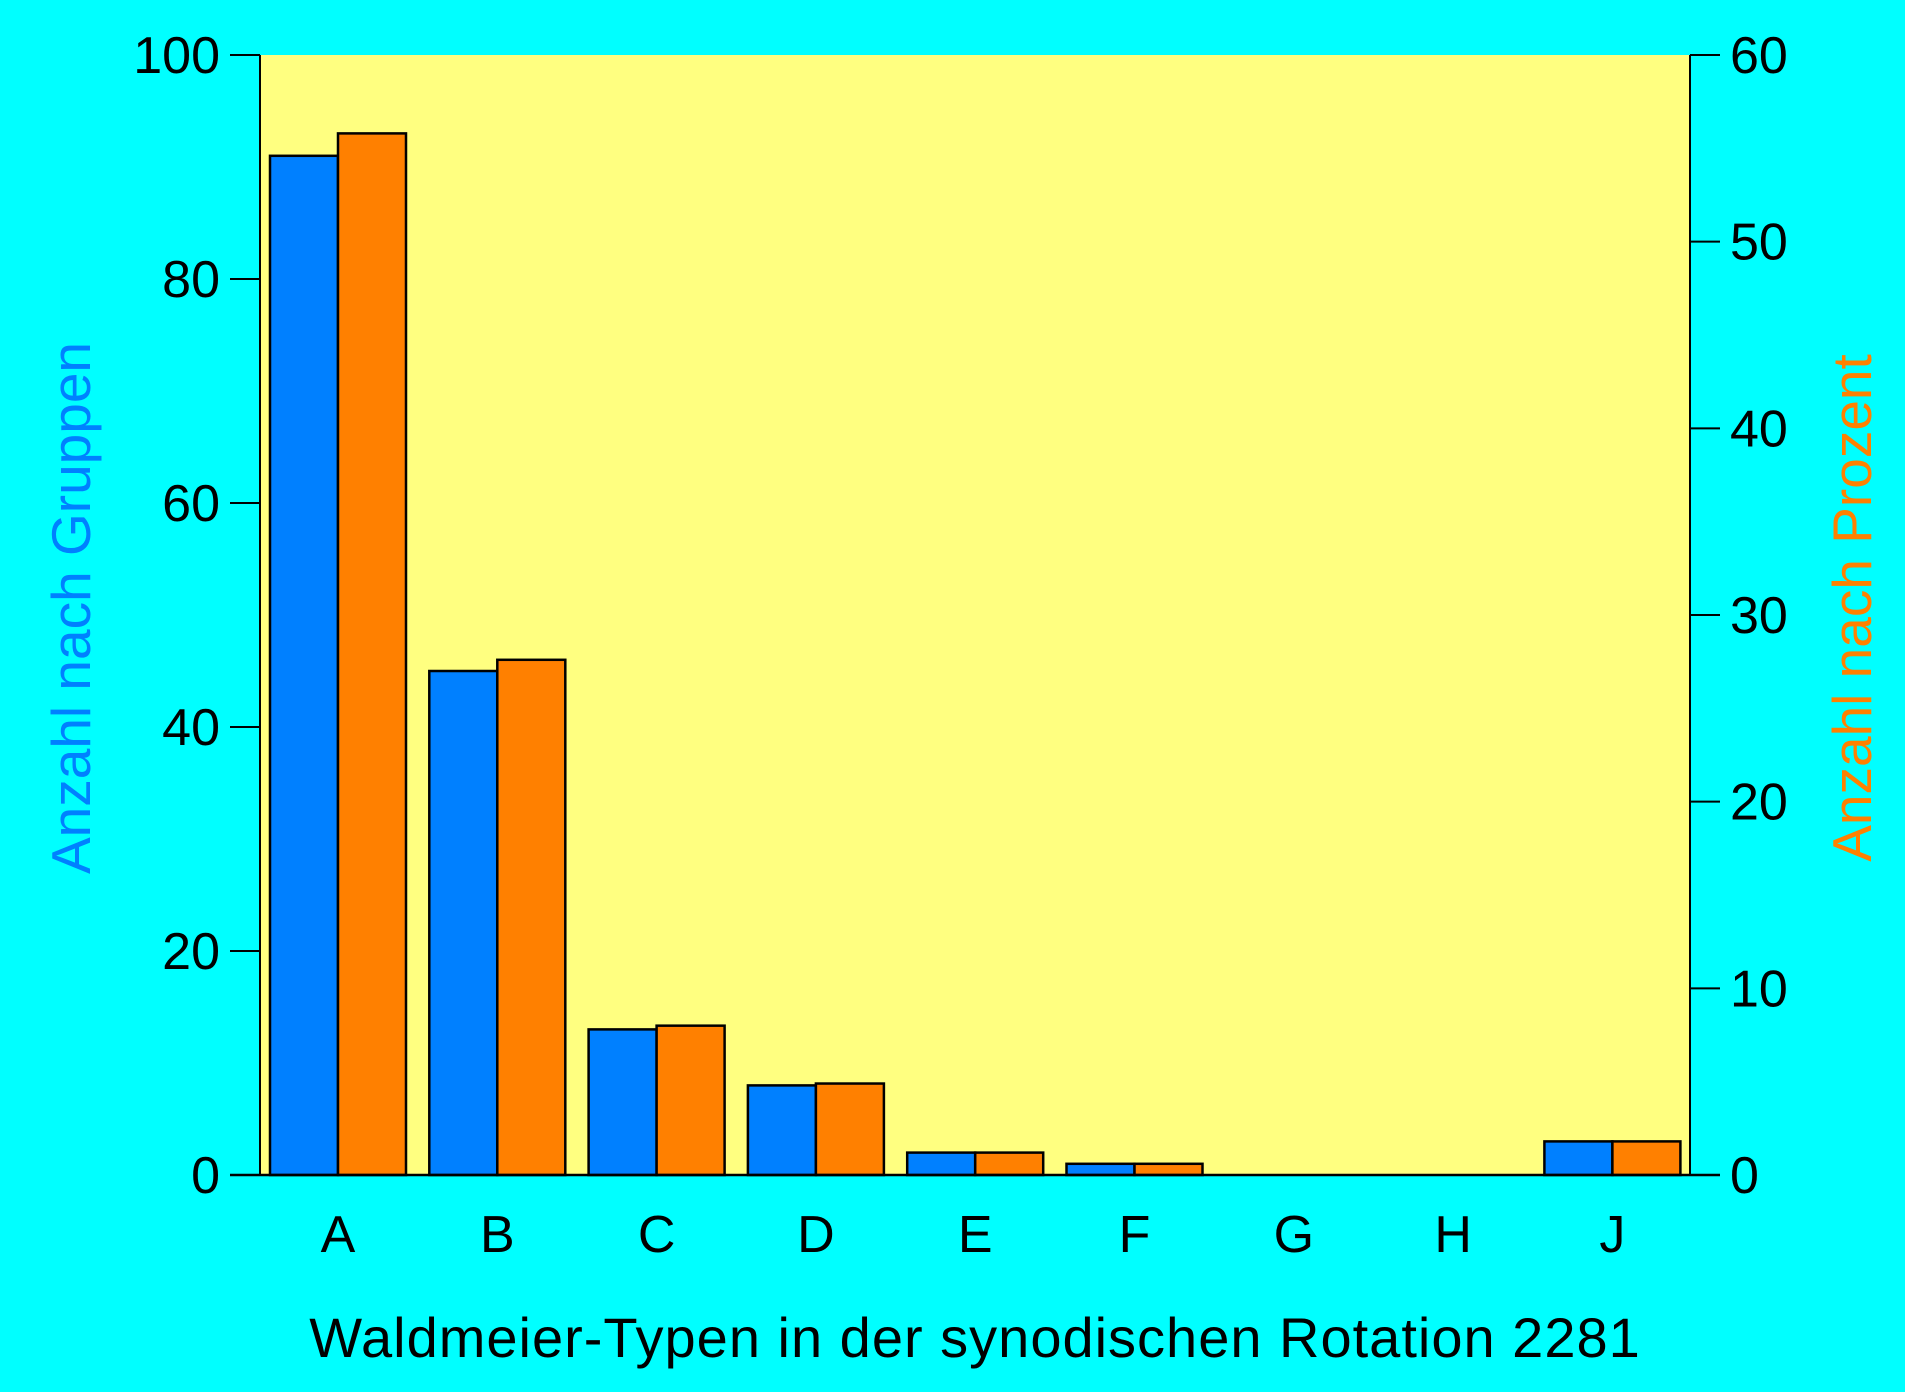  What do you see at coordinates (191, 952) in the screenshot?
I see `left-tick-label: 20` at bounding box center [191, 952].